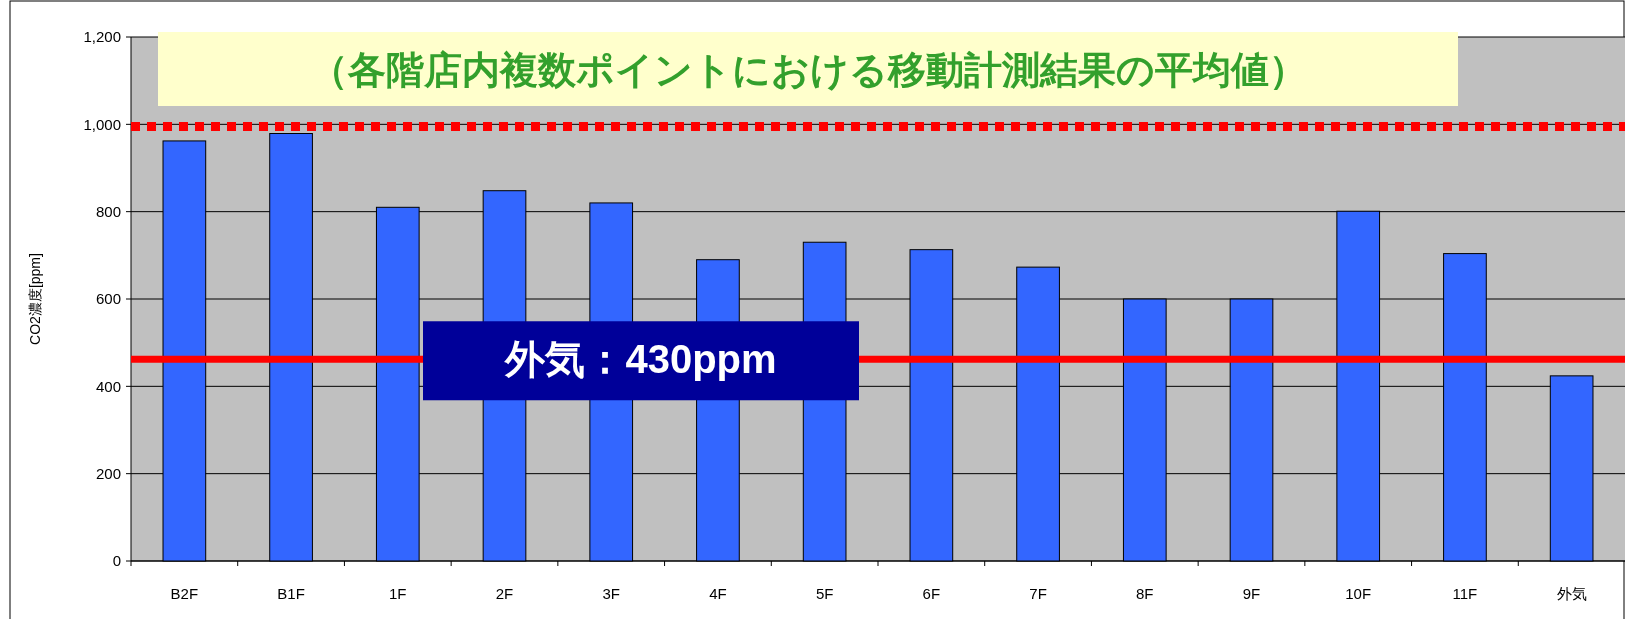  I want to click on x-tick-label: 10F, so click(1358, 593).